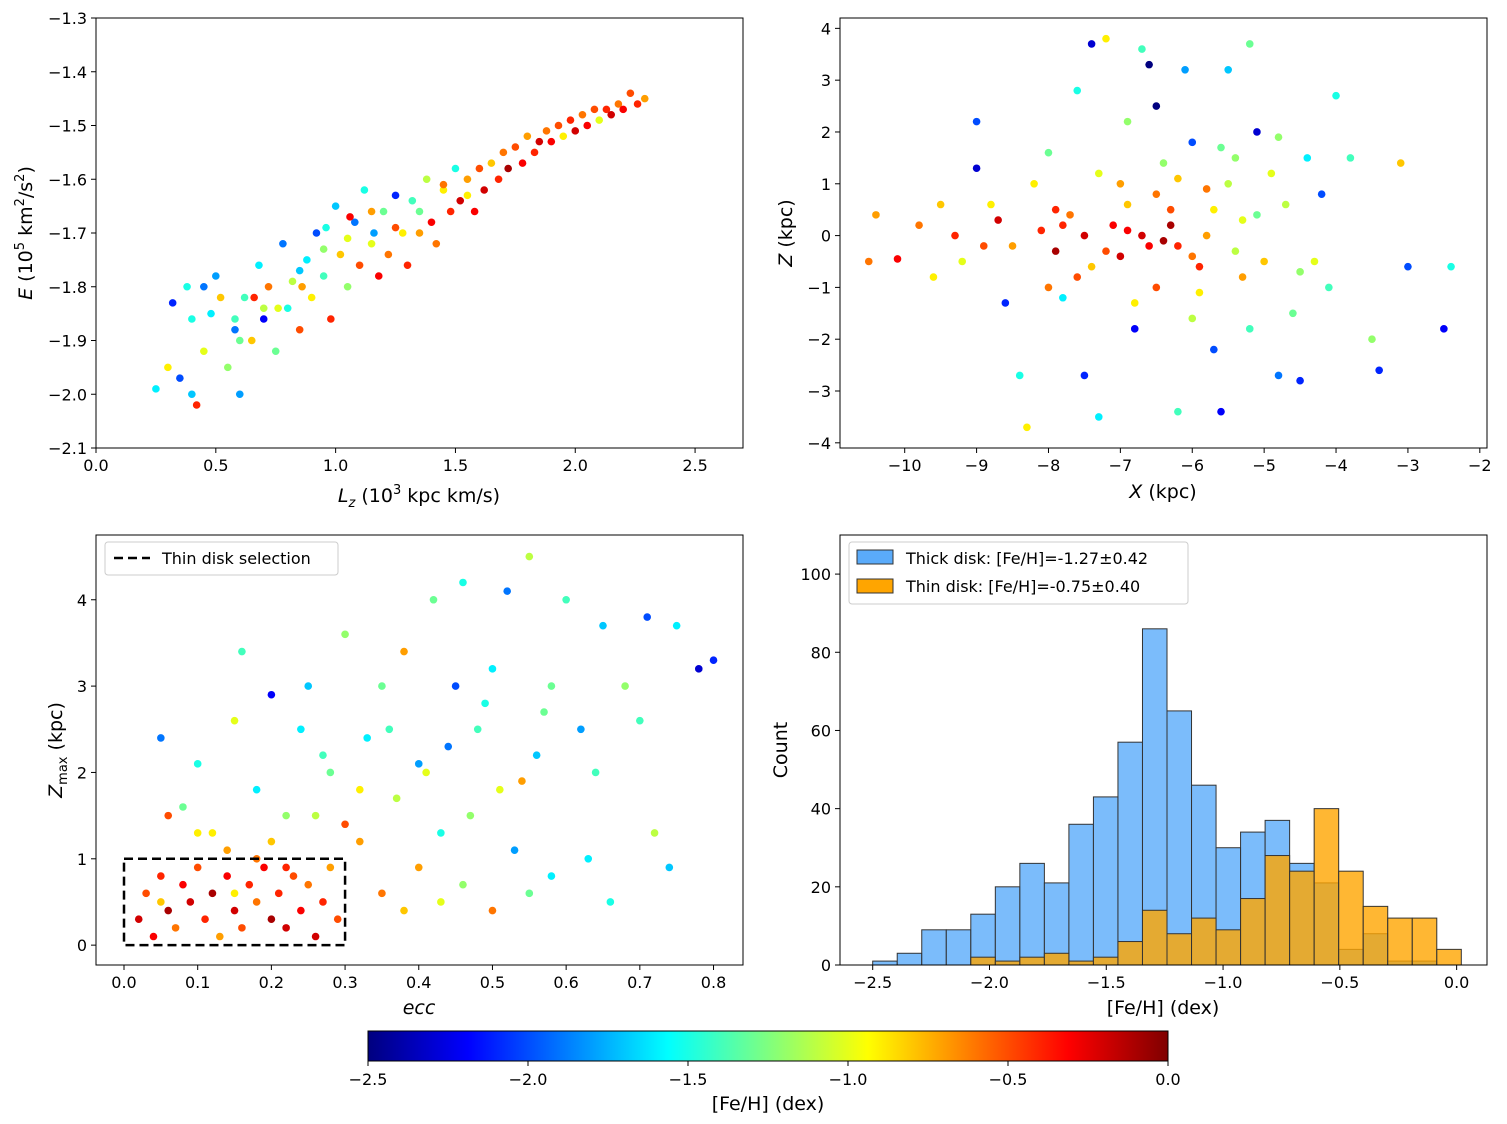  I want to click on colorbar: −2.5 −2.0 −1.5 −1.0 −0.5 0.0 [Fe/H] (dex), so click(765, 1072).